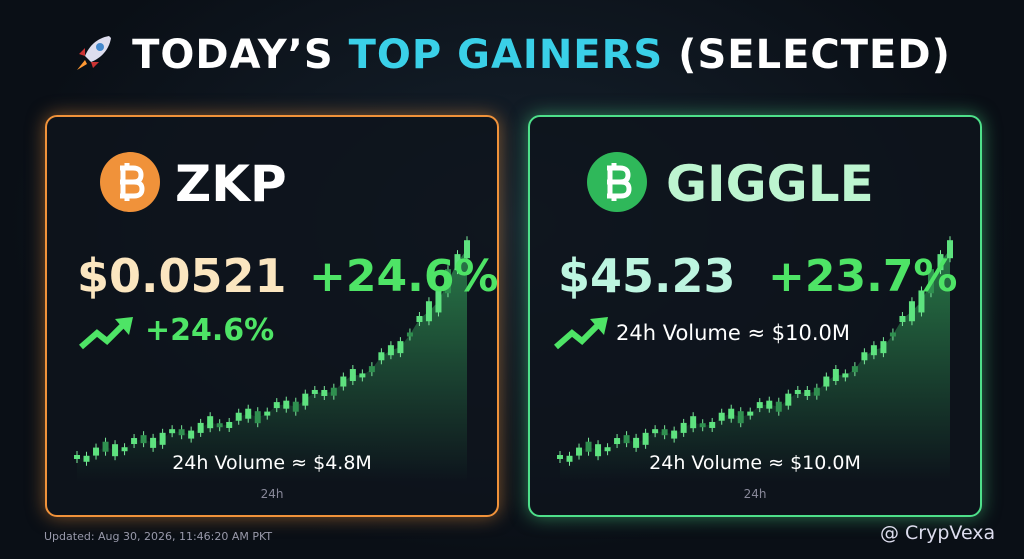 The image size is (1024, 559). I want to click on symbol: GIGGLE, so click(770, 184).